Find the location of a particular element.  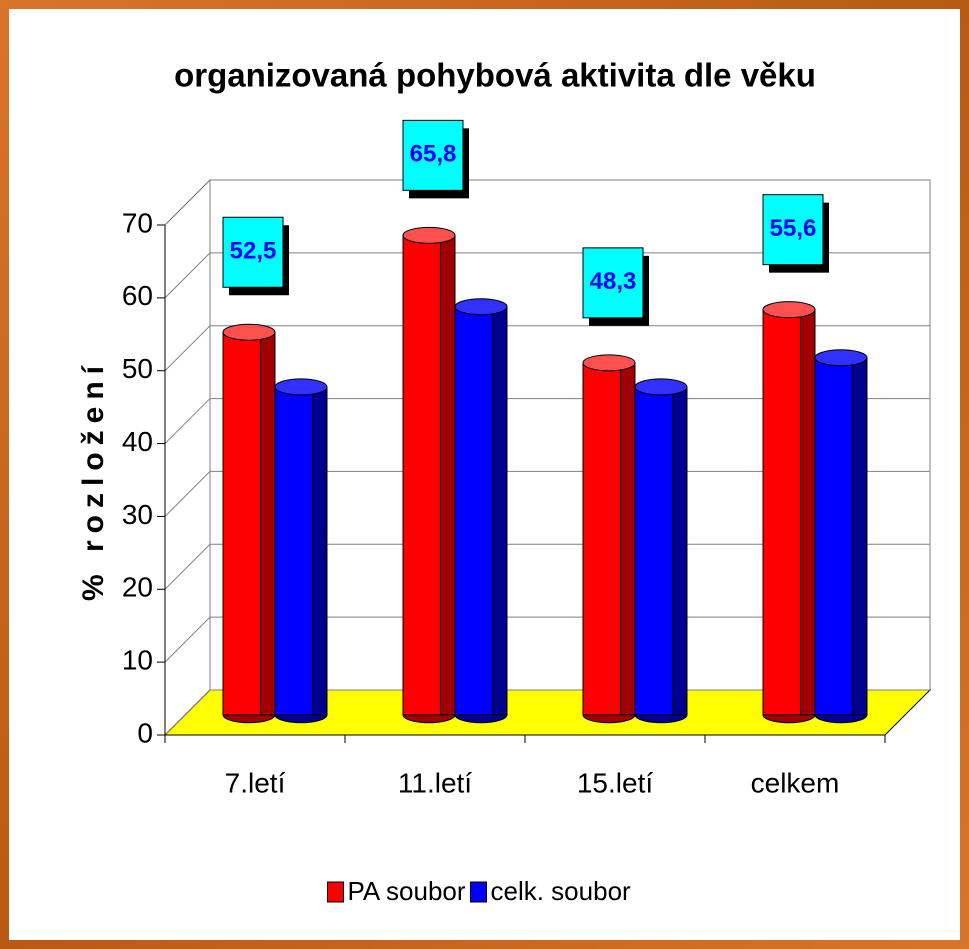

value-label: 52,5 is located at coordinates (253, 251).